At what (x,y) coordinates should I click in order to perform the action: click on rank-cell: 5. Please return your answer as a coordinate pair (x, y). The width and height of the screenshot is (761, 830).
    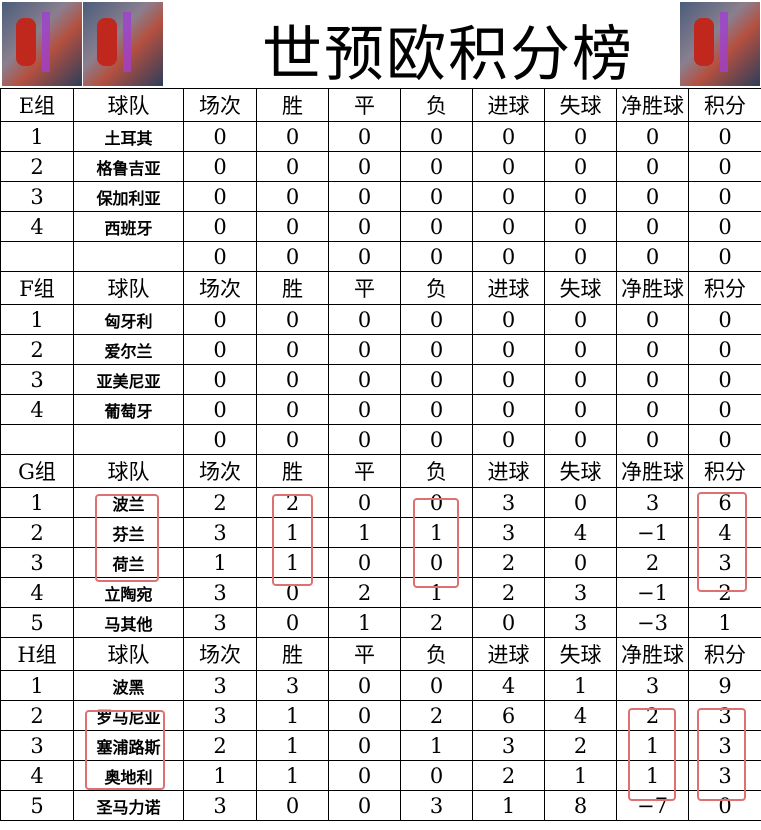
    Looking at the image, I should click on (37, 622).